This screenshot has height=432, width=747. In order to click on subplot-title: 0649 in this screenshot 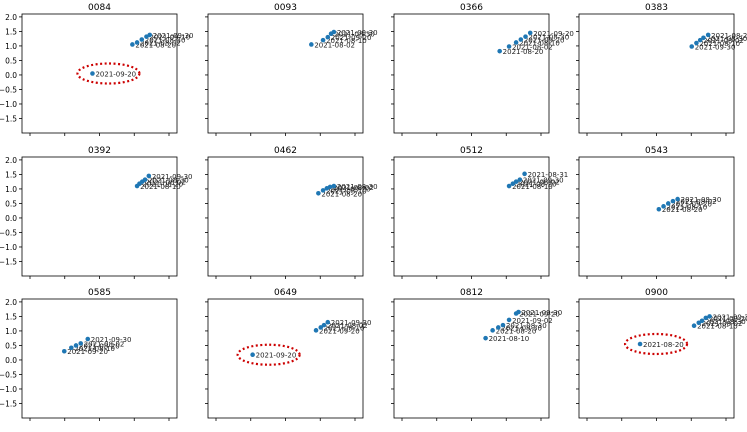, I will do `click(285, 293)`.